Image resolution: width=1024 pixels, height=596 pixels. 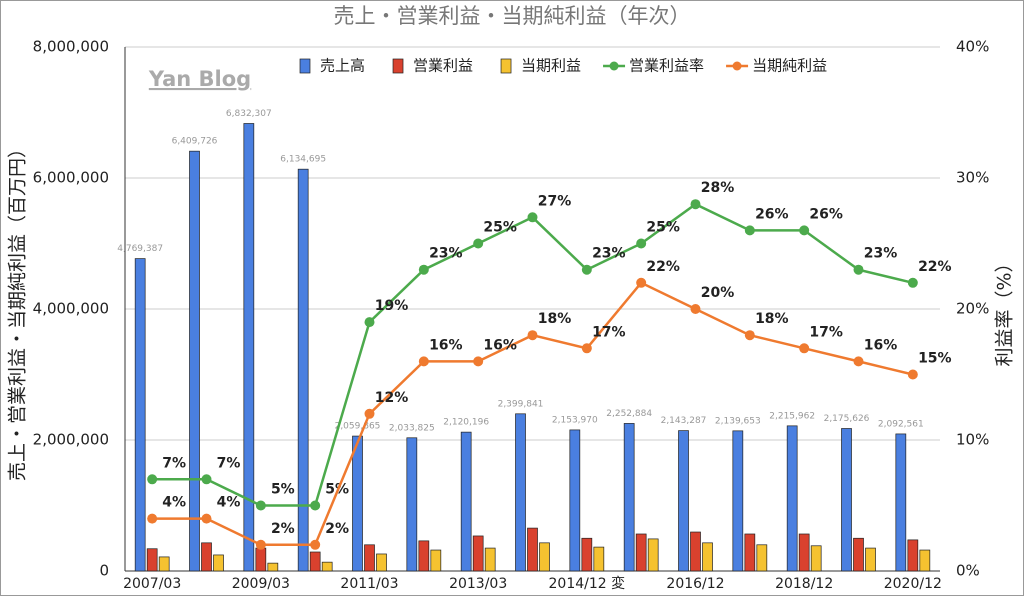 What do you see at coordinates (789, 66) in the screenshot?
I see `legend-label: 当期純利益` at bounding box center [789, 66].